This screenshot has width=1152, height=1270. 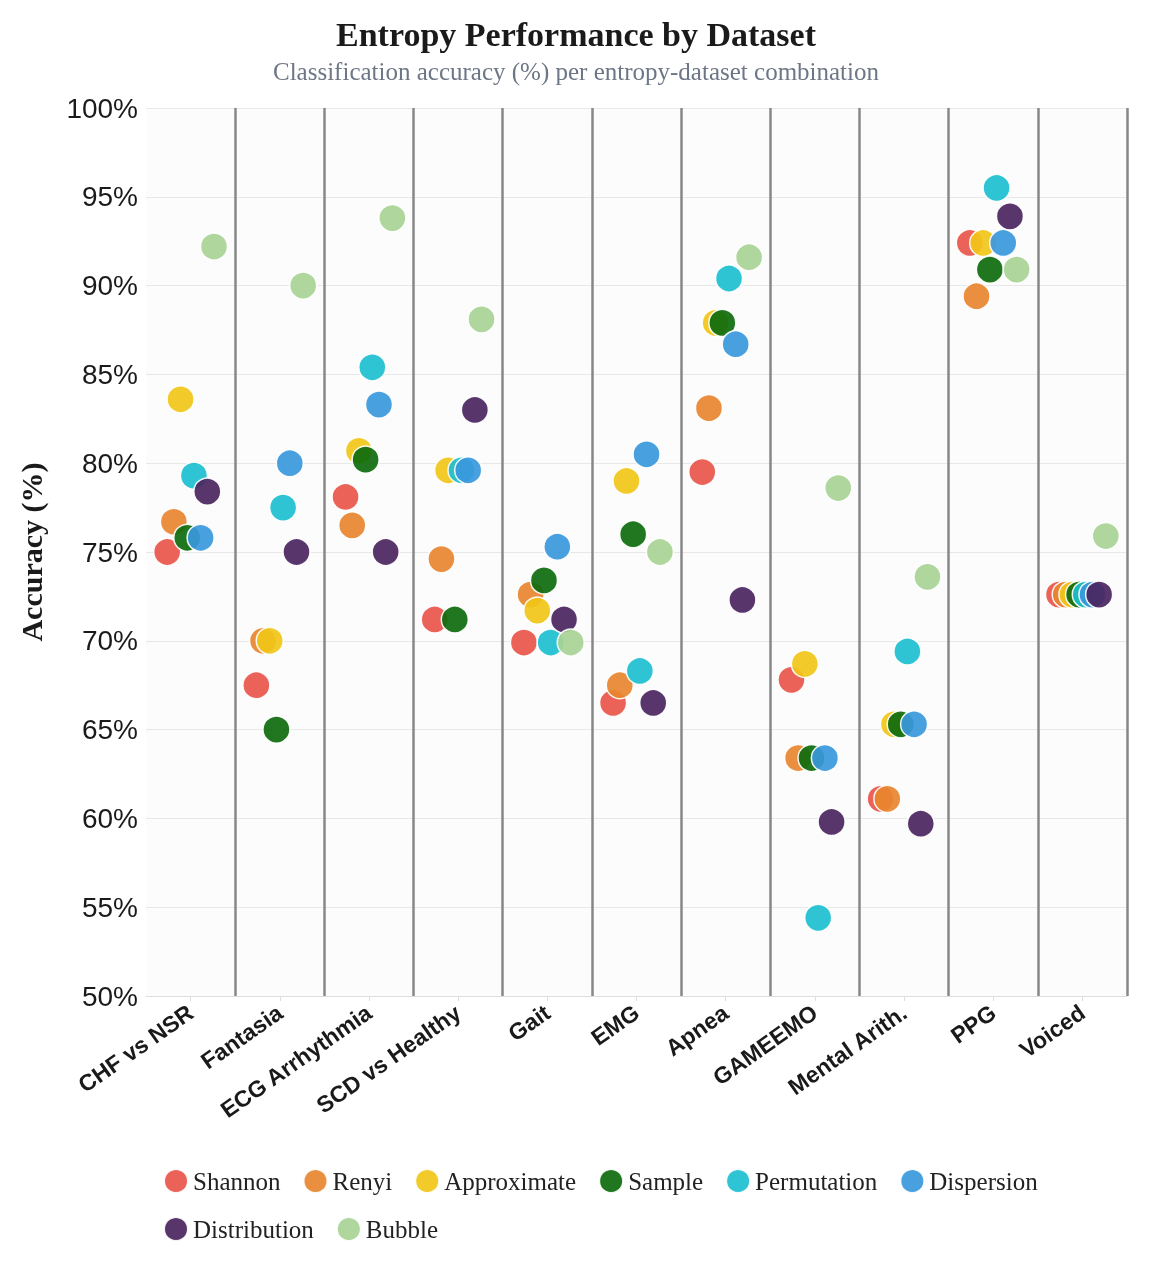 I want to click on x-tick-label: Gait, so click(x=529, y=1023).